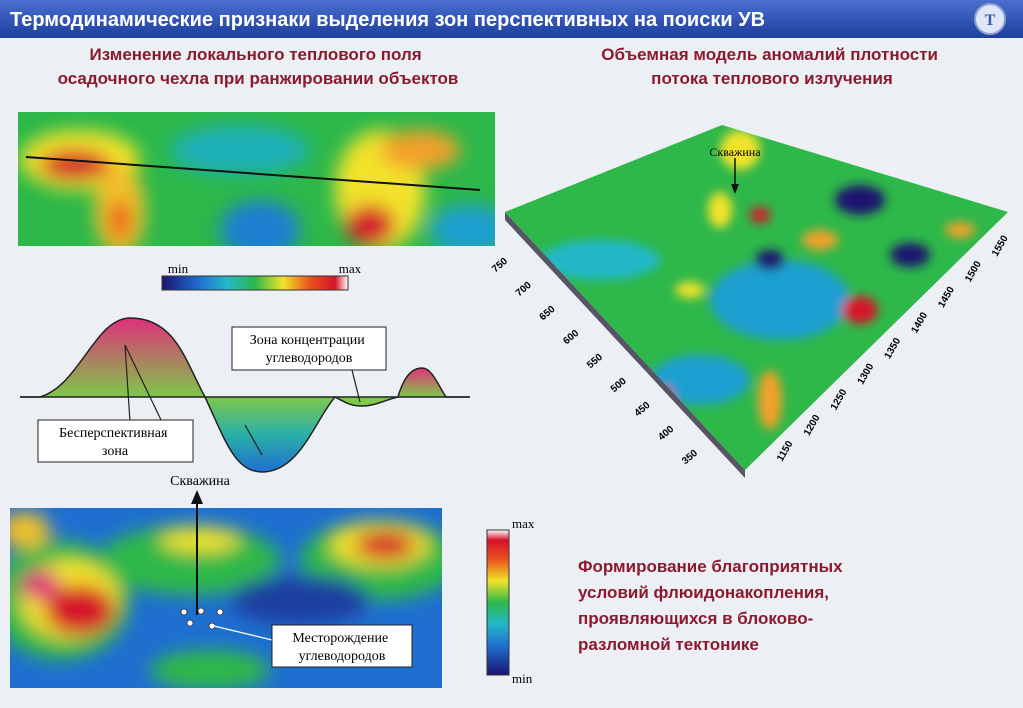 This screenshot has width=1023, height=708. I want to click on wells, so click(202, 618).